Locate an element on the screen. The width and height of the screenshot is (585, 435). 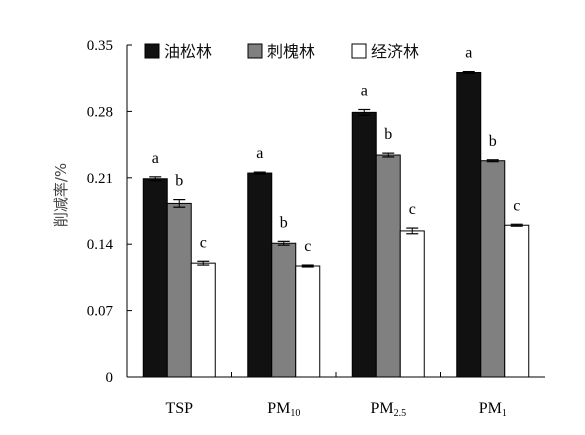
y-tick-label: 0.14 is located at coordinates (100, 245).